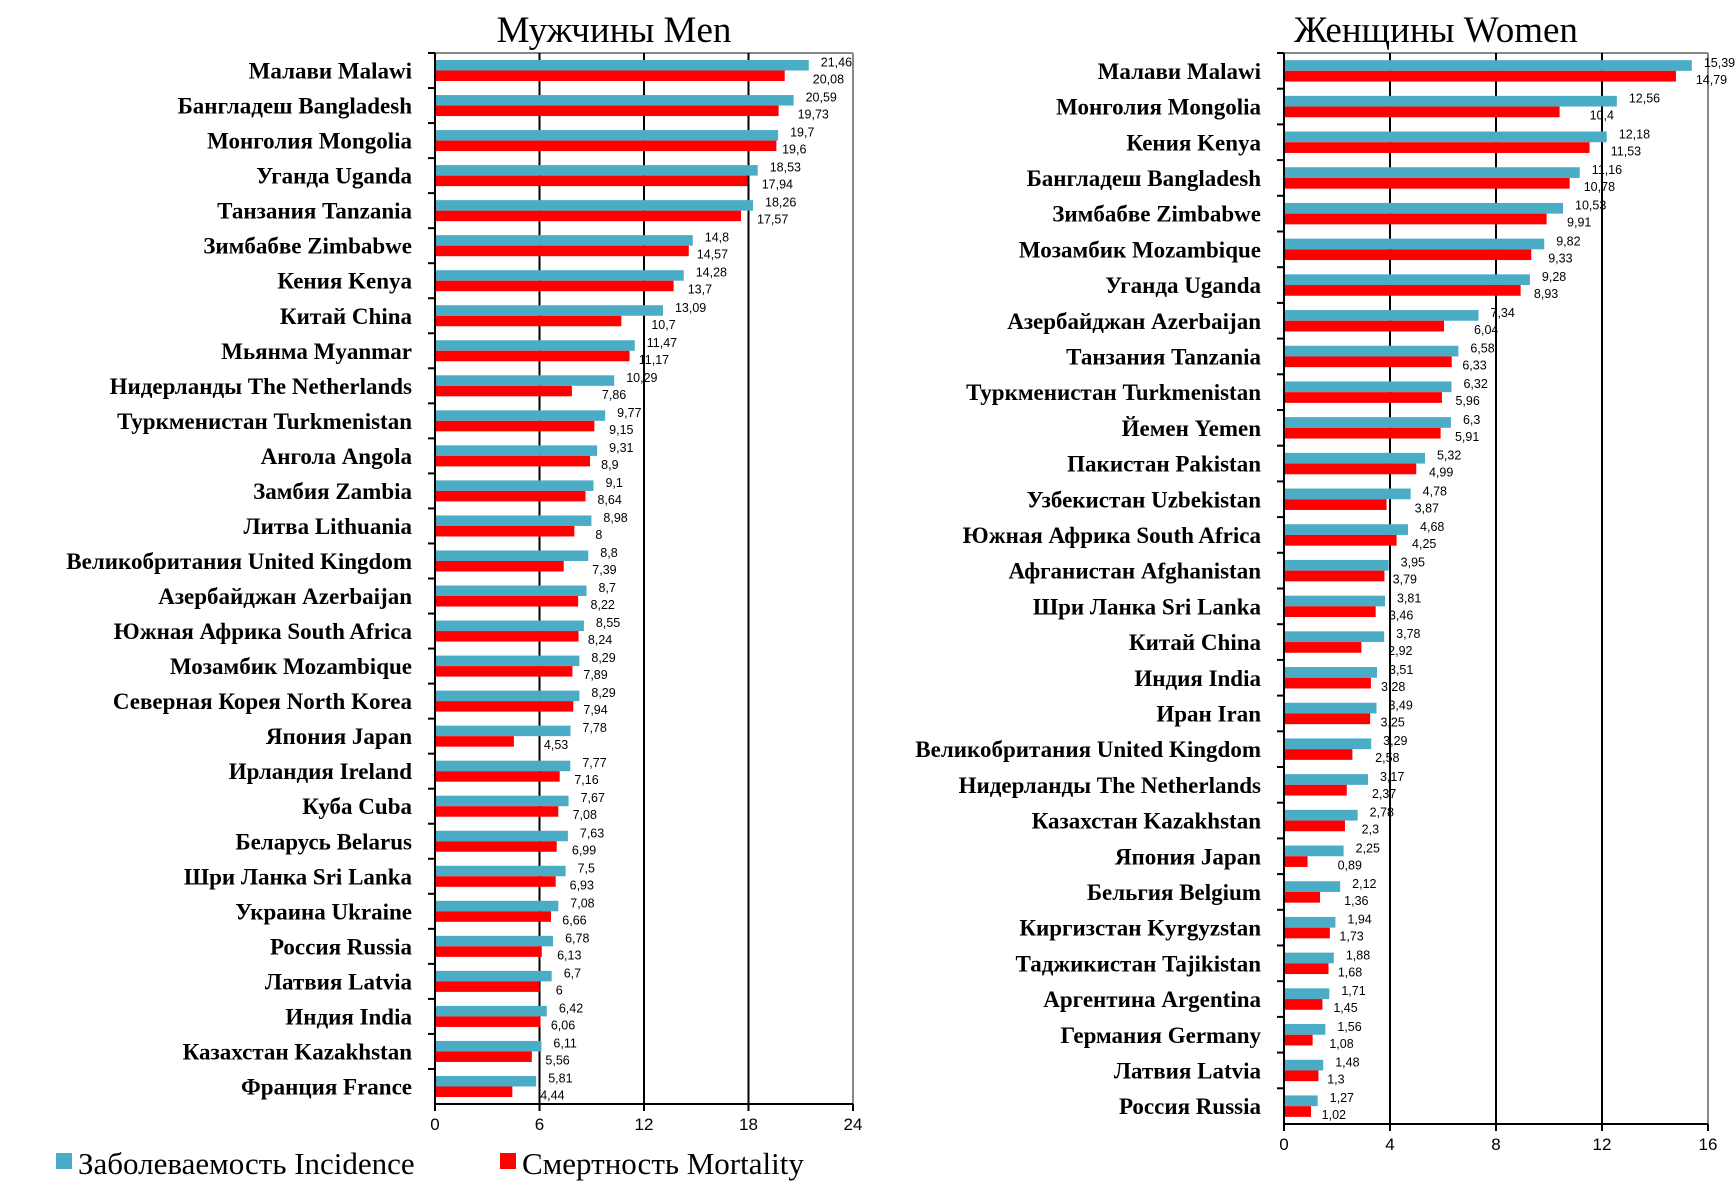 The width and height of the screenshot is (1736, 1182). Describe the element at coordinates (539, 1124) in the screenshot. I see `x-tick-label: 6` at that location.